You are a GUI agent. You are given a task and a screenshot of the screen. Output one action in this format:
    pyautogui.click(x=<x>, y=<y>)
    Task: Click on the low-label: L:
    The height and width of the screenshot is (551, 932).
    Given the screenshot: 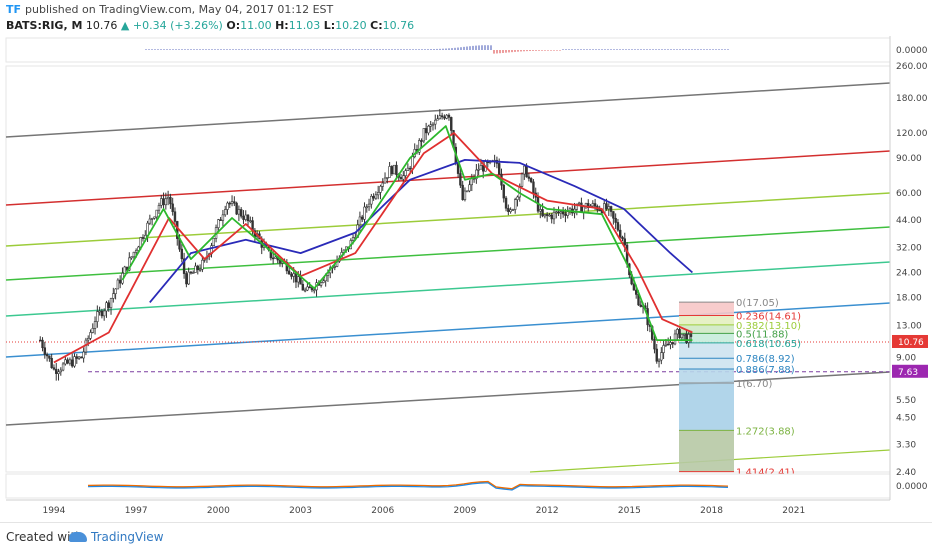 What is the action you would take?
    pyautogui.click(x=329, y=25)
    